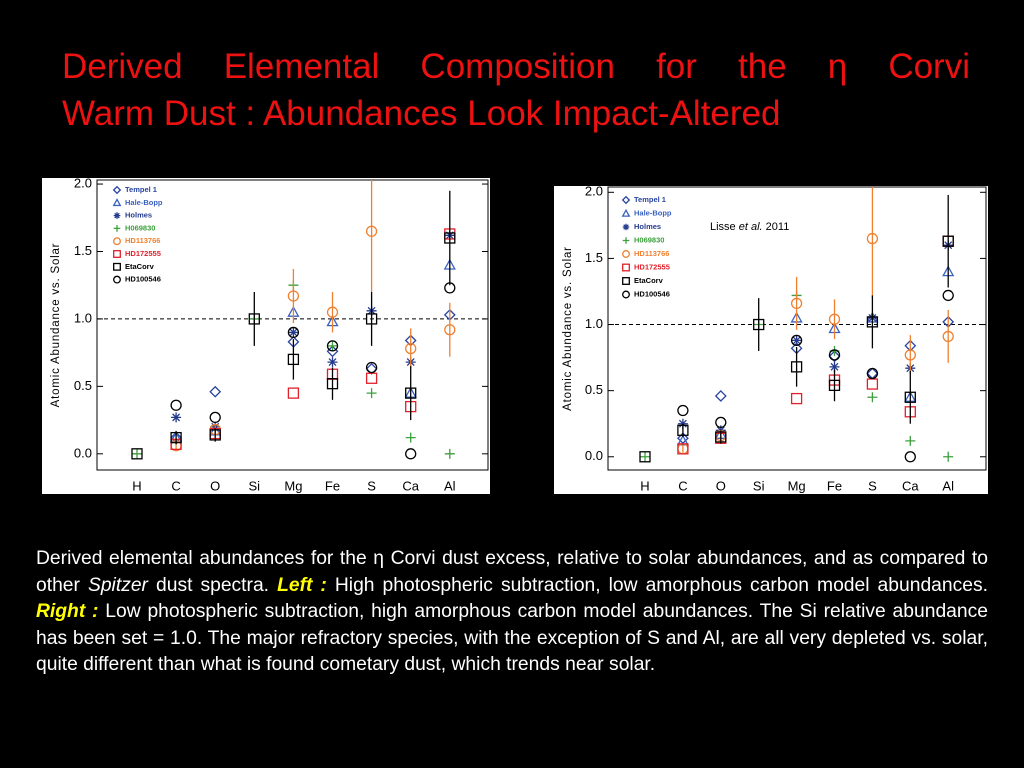 This screenshot has width=1024, height=768. Describe the element at coordinates (948, 485) in the screenshot. I see `x-tick-label: Al` at that location.